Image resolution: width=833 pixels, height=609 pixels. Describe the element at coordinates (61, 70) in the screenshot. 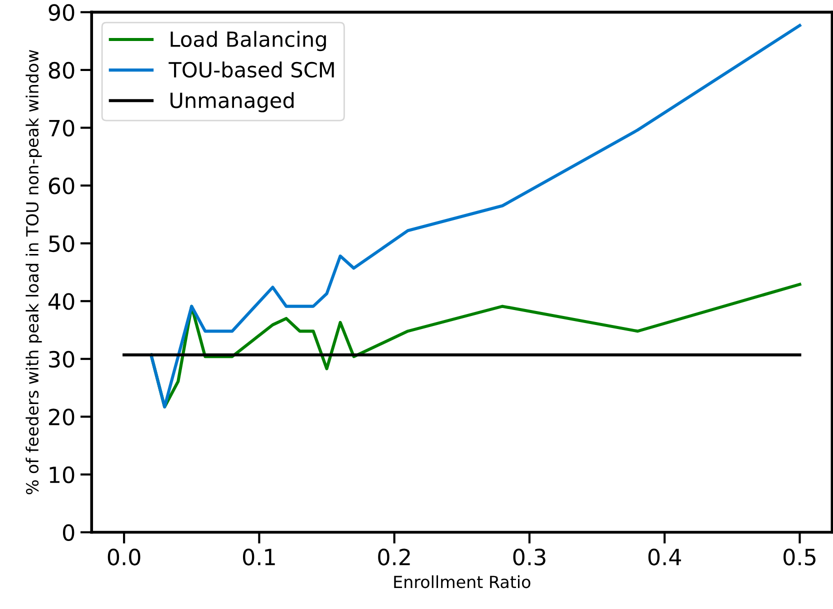

I see `y-tick-label: 80` at that location.